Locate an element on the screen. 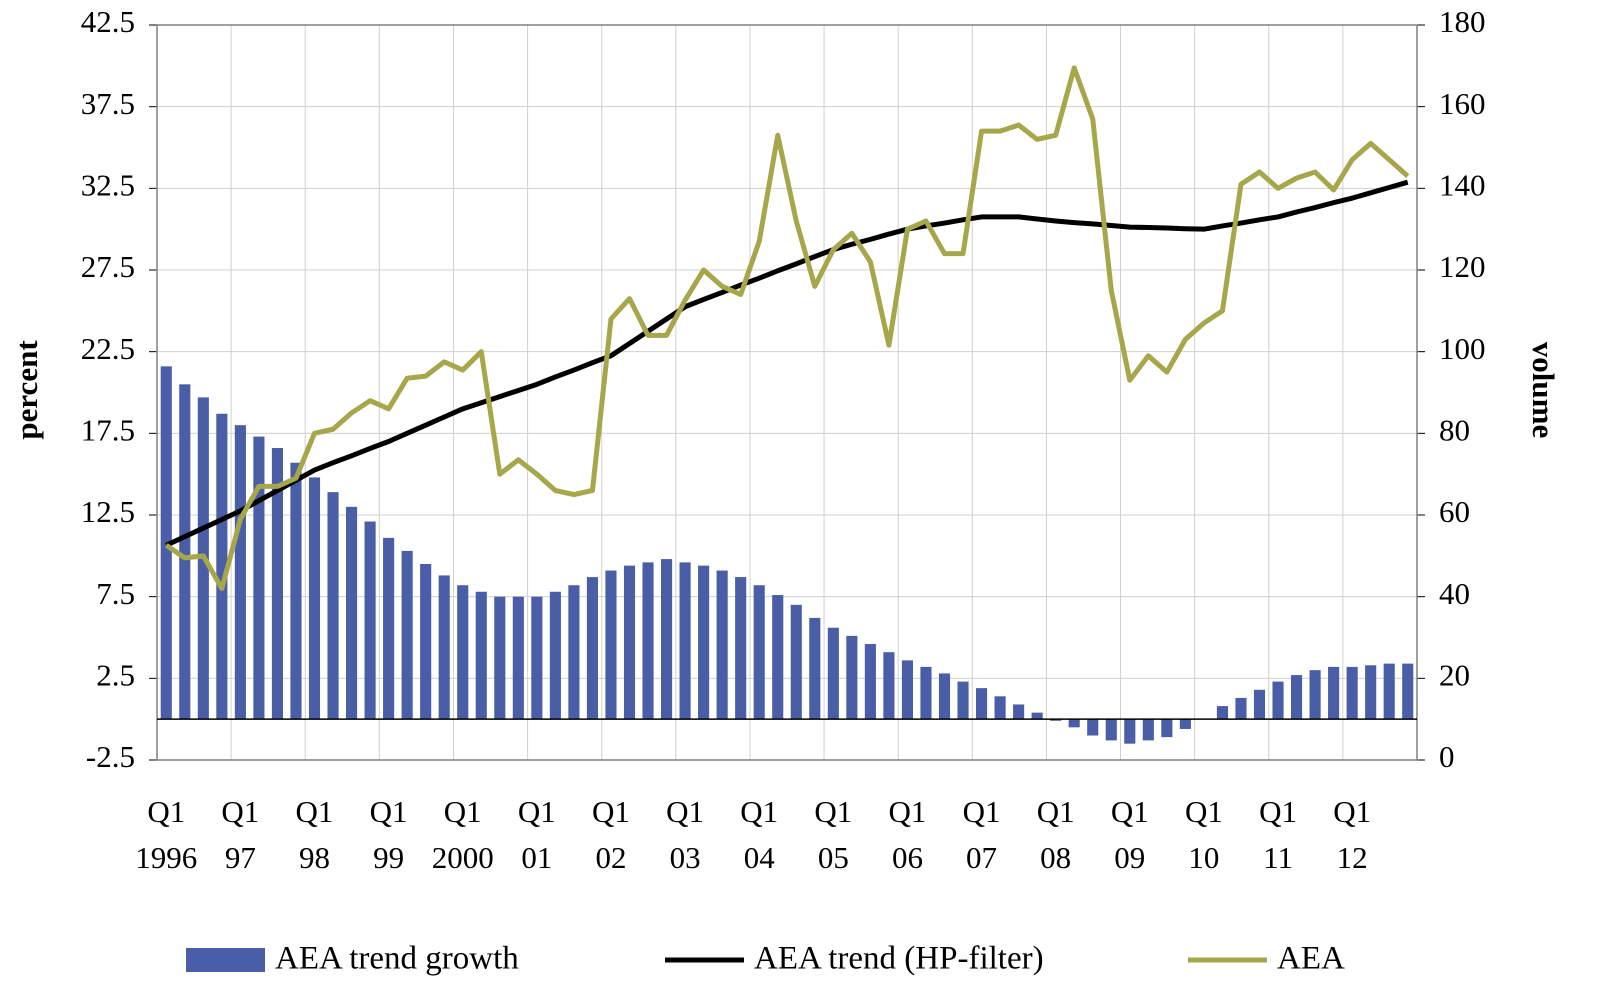 The width and height of the screenshot is (1601, 1002). x-tick-label: 08 is located at coordinates (1055, 857).